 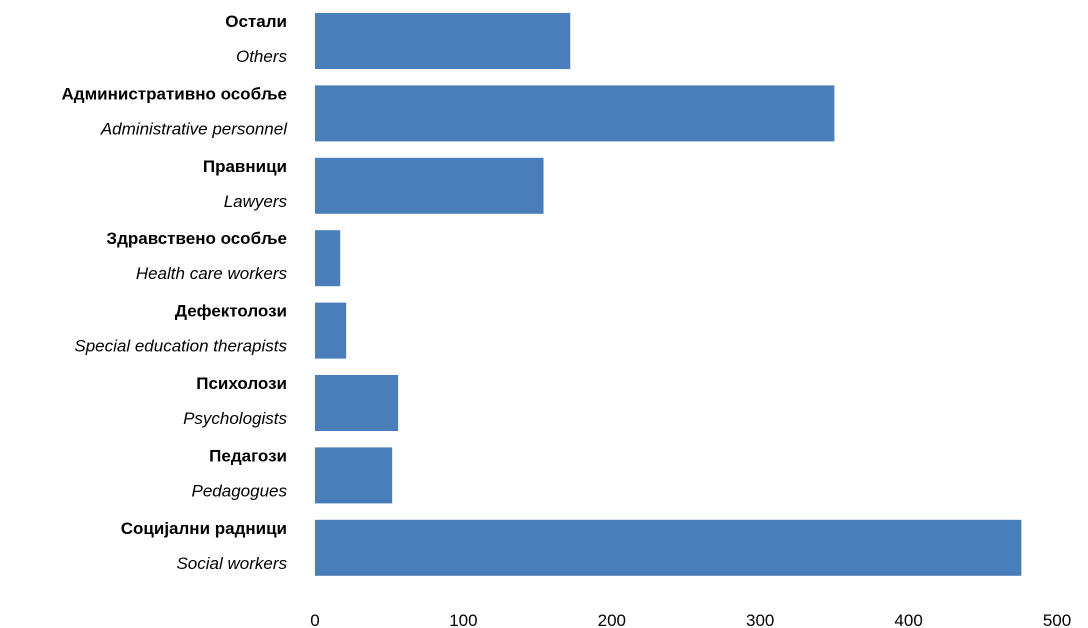 I want to click on bar-special-education-therapists, so click(x=331, y=330).